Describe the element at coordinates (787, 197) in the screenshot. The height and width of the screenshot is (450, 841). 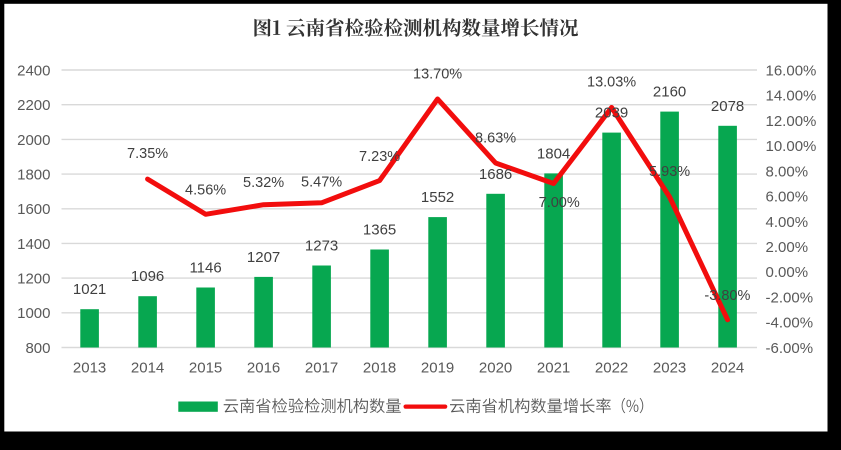
I see `svg-text: 6.00%` at that location.